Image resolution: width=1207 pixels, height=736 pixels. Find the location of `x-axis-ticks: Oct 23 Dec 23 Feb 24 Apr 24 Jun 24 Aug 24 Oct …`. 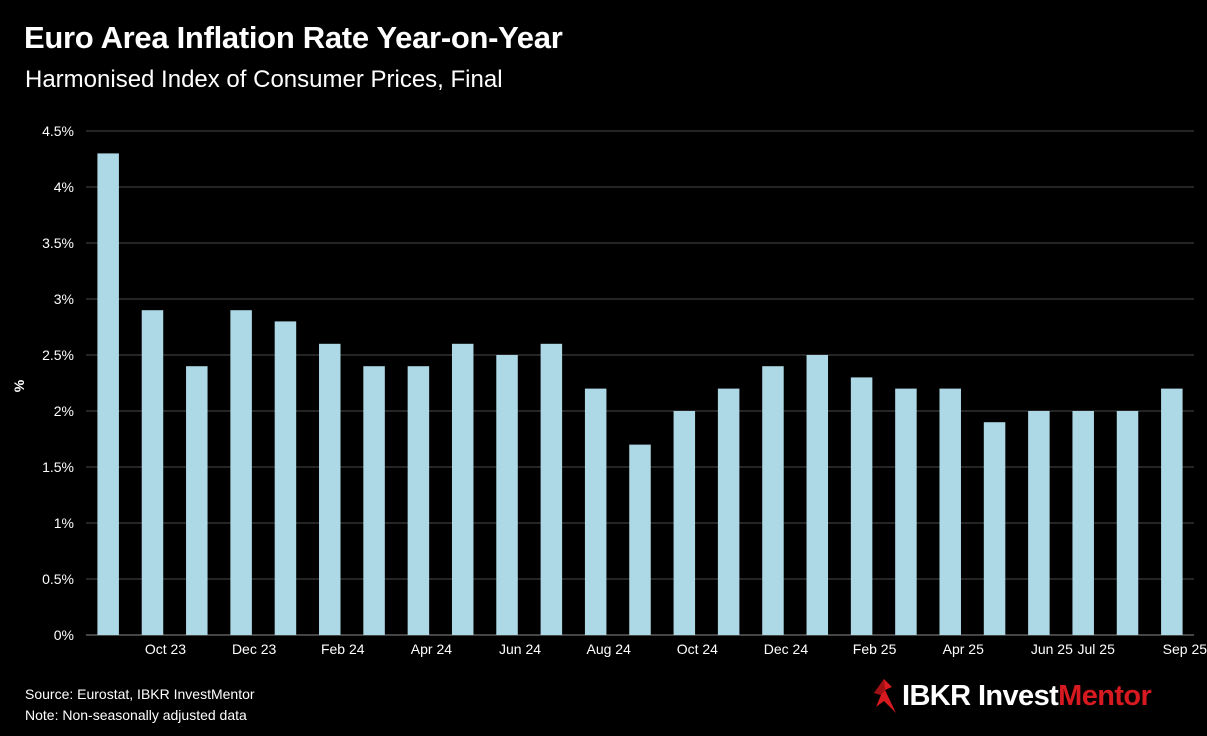

x-axis-ticks: Oct 23 Dec 23 Feb 24 Apr 24 Jun 24 Aug 24 Oct … is located at coordinates (676, 649).